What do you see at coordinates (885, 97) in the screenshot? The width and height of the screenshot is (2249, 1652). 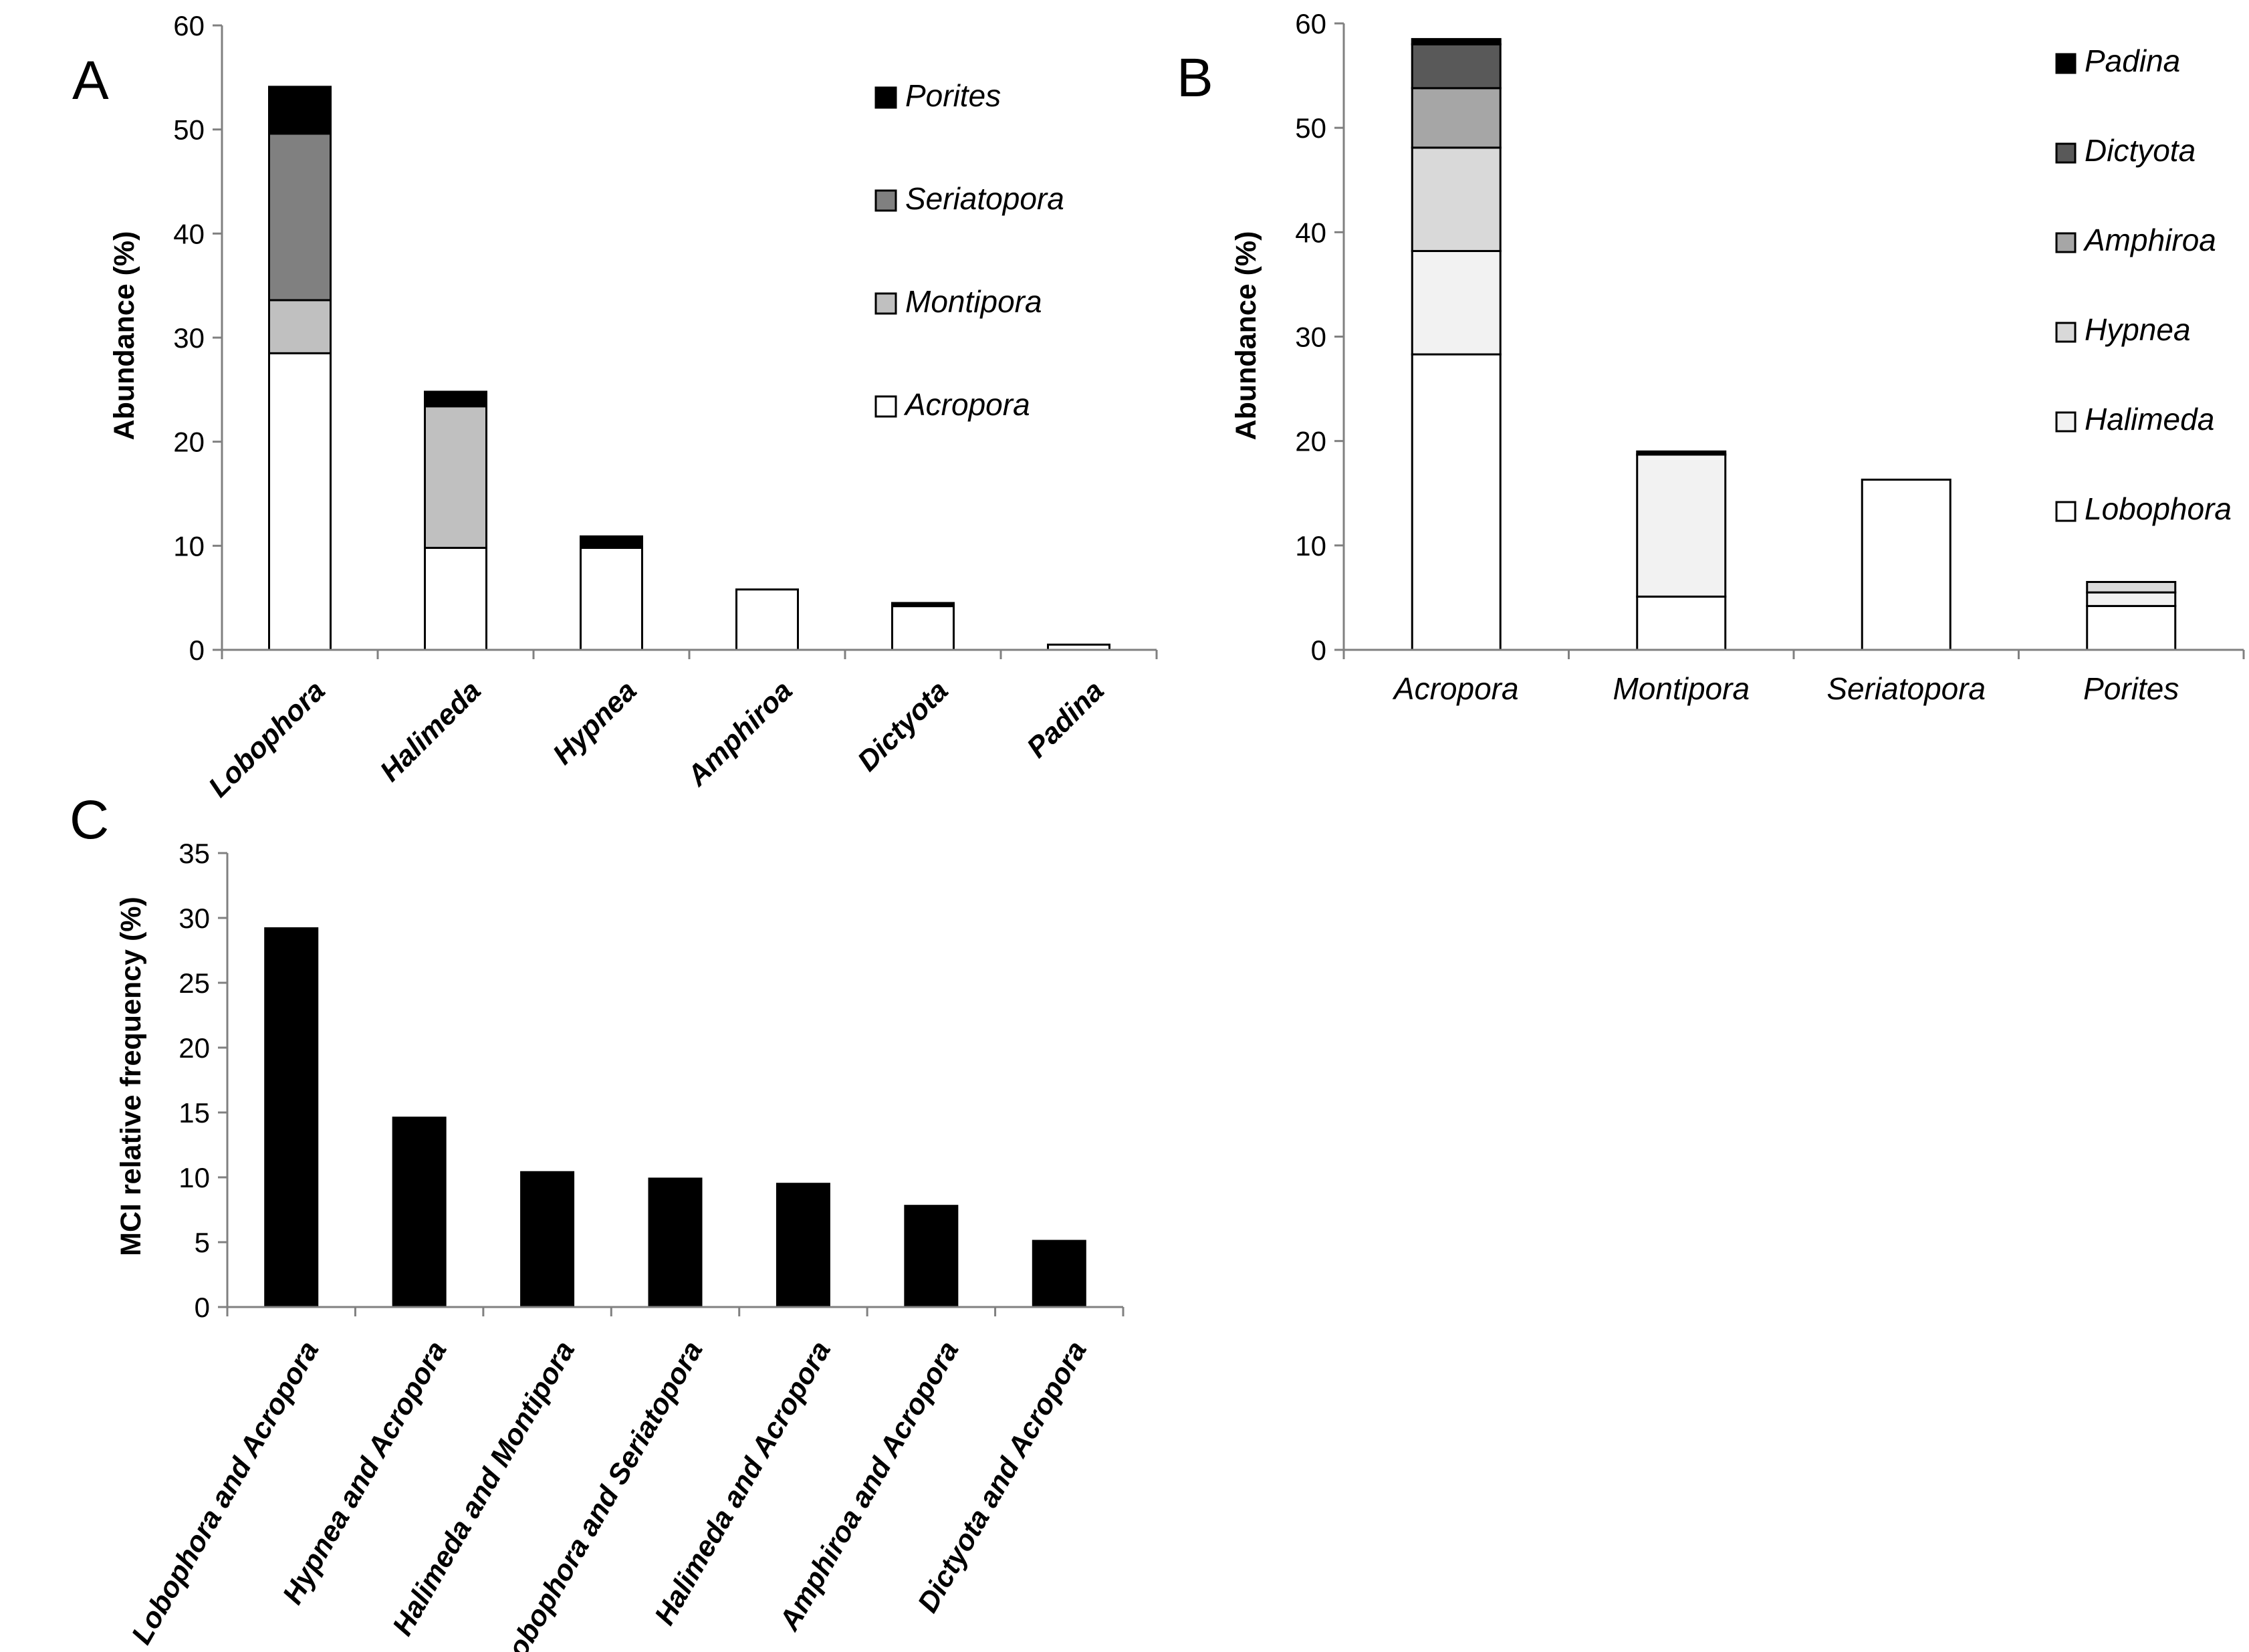 I see `panel-a-legend-swatch-porites` at bounding box center [885, 97].